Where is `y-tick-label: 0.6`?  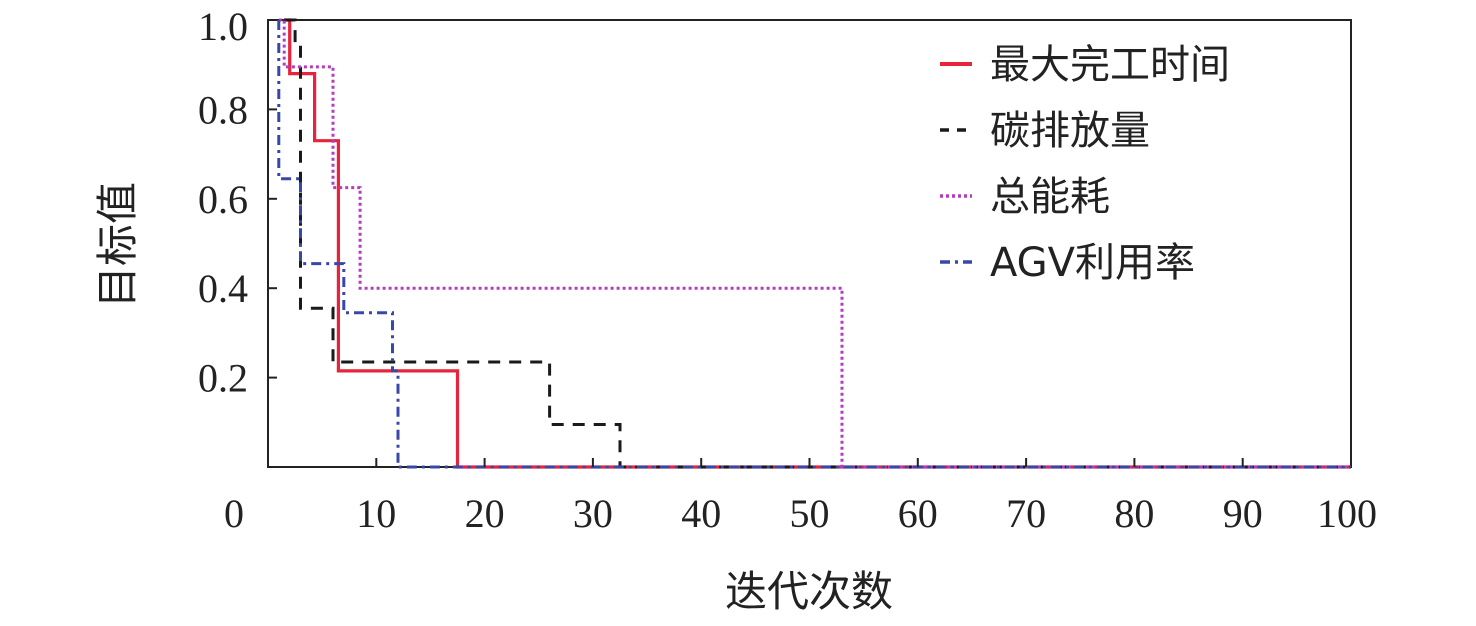
y-tick-label: 0.6 is located at coordinates (223, 199).